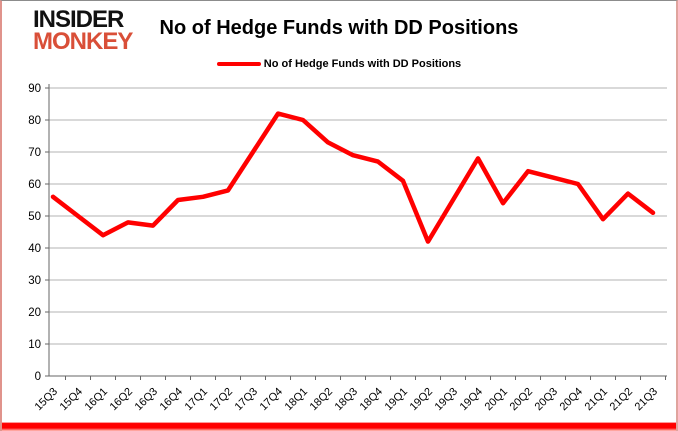  What do you see at coordinates (72, 400) in the screenshot?
I see `x-tick-label: 15Q4` at bounding box center [72, 400].